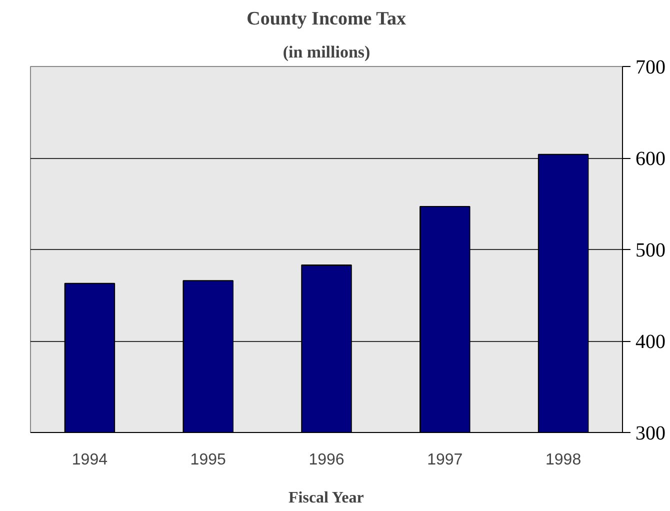  I want to click on chart-subtitle: (in millions), so click(326, 52).